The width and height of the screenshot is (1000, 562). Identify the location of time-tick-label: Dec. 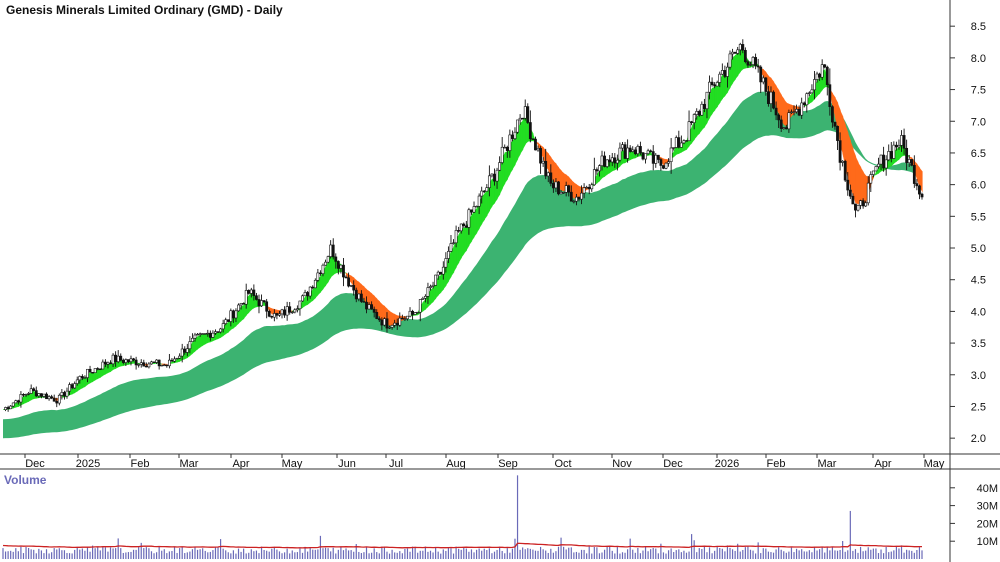
(35, 464).